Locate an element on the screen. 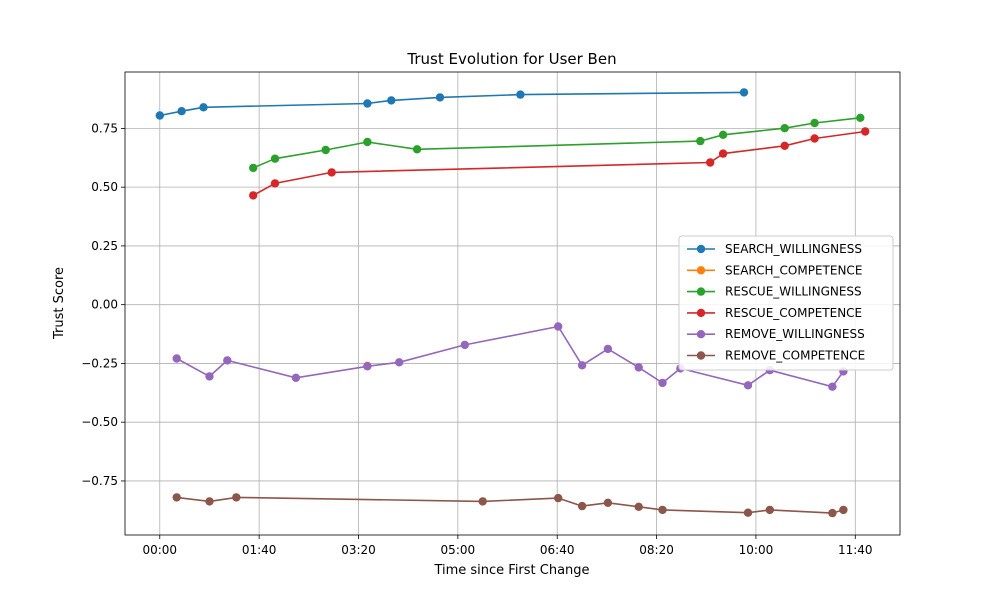 Image resolution: width=1000 pixels, height=600 pixels. legend-box is located at coordinates (786, 303).